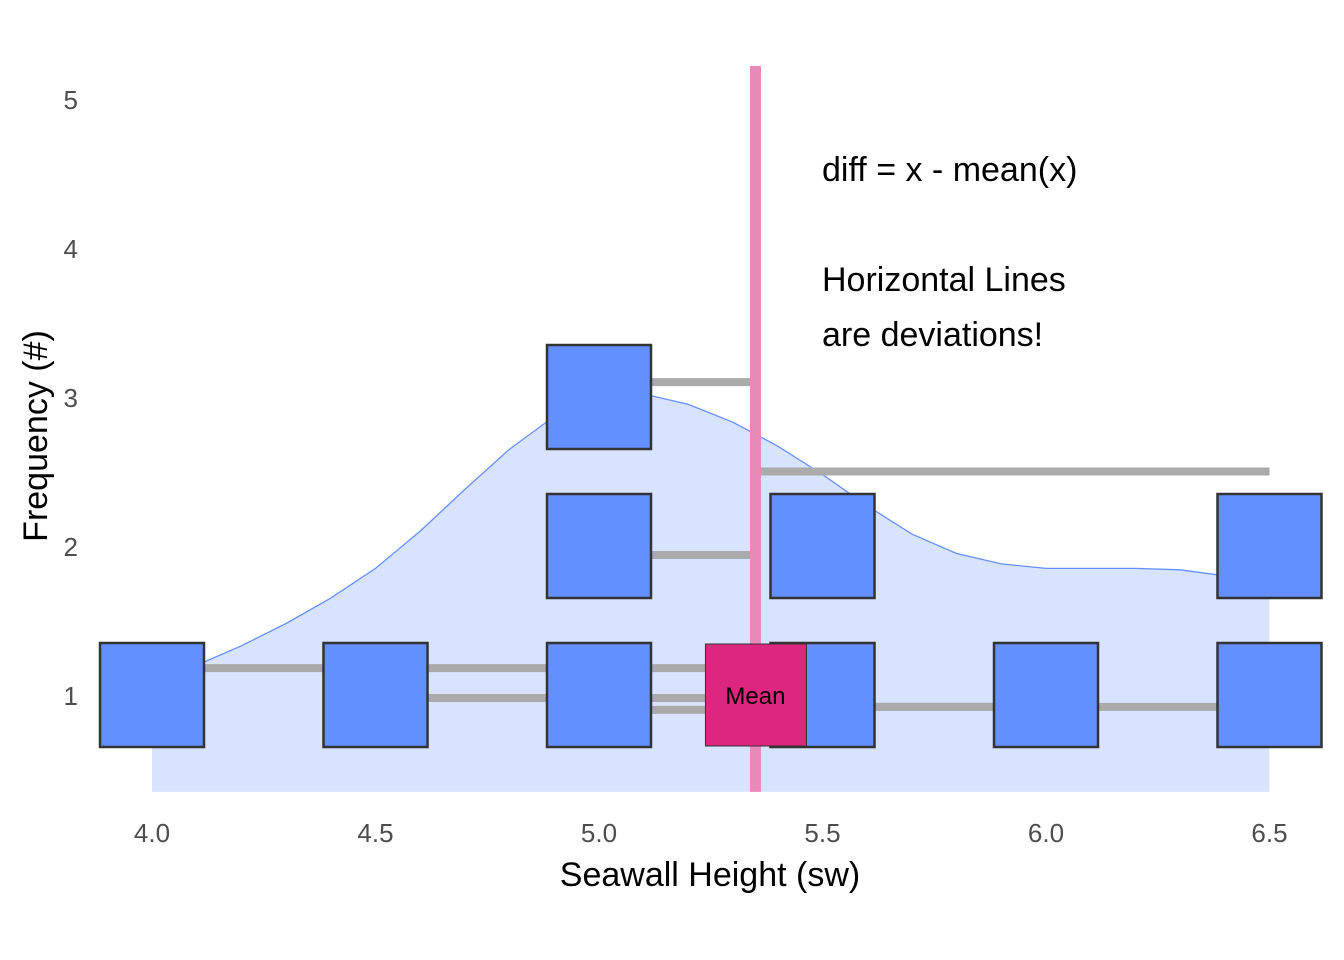 The image size is (1344, 960). Describe the element at coordinates (152, 833) in the screenshot. I see `x-tick-label: 4.0` at that location.